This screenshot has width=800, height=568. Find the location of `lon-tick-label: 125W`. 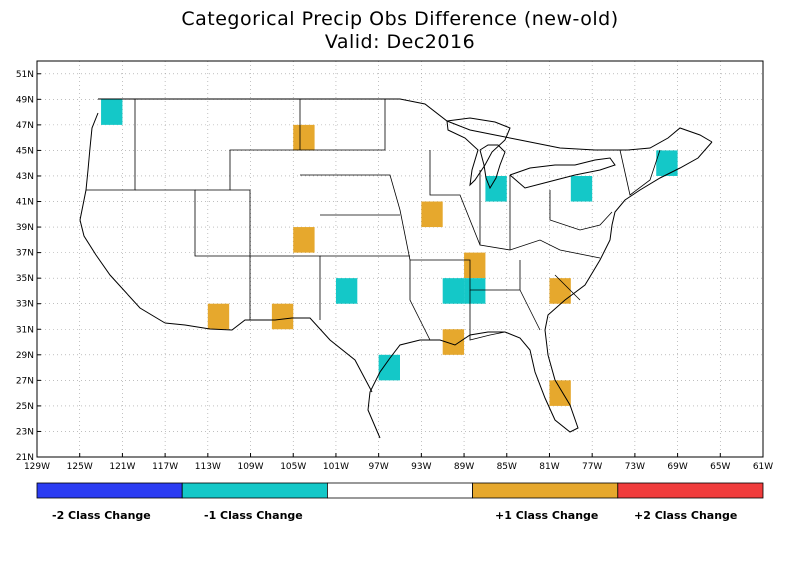

lon-tick-label: 125W is located at coordinates (80, 467).